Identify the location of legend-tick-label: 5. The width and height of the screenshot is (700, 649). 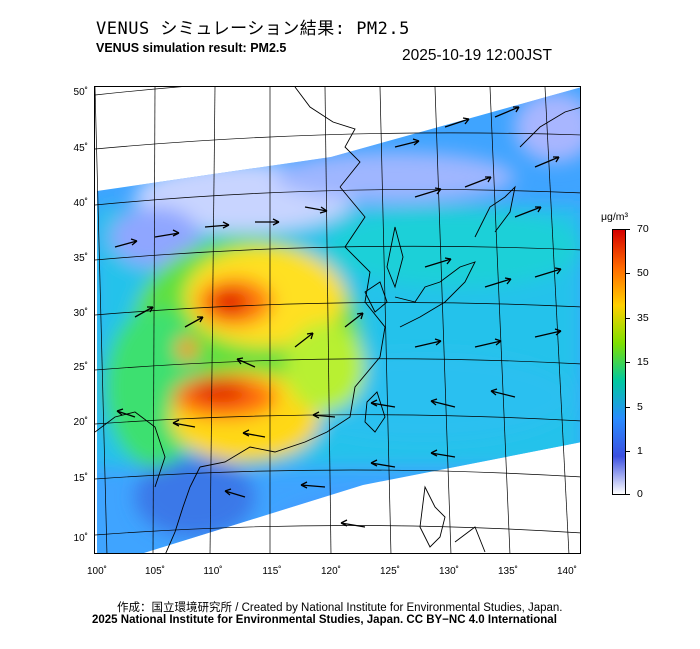
(640, 407).